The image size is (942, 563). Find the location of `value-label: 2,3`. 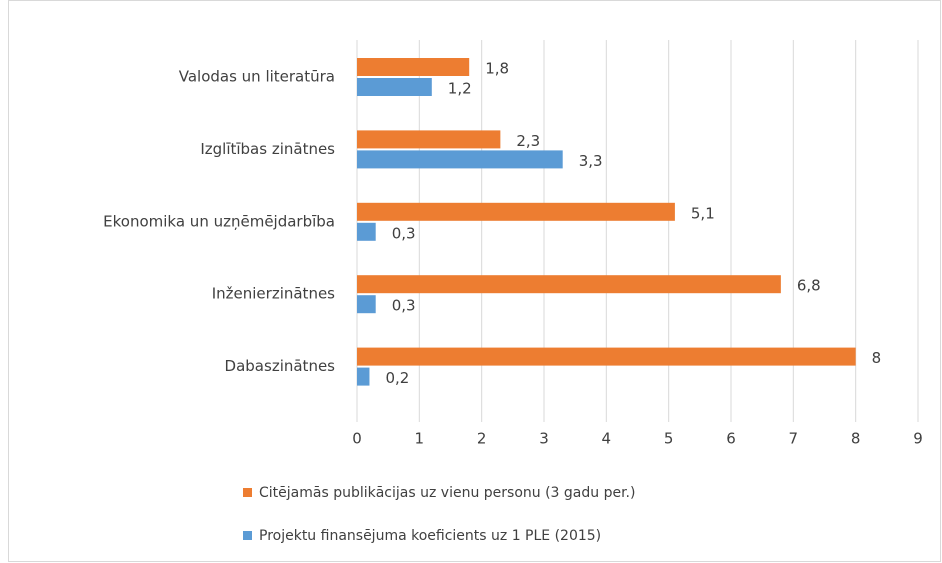

value-label: 2,3 is located at coordinates (528, 141).